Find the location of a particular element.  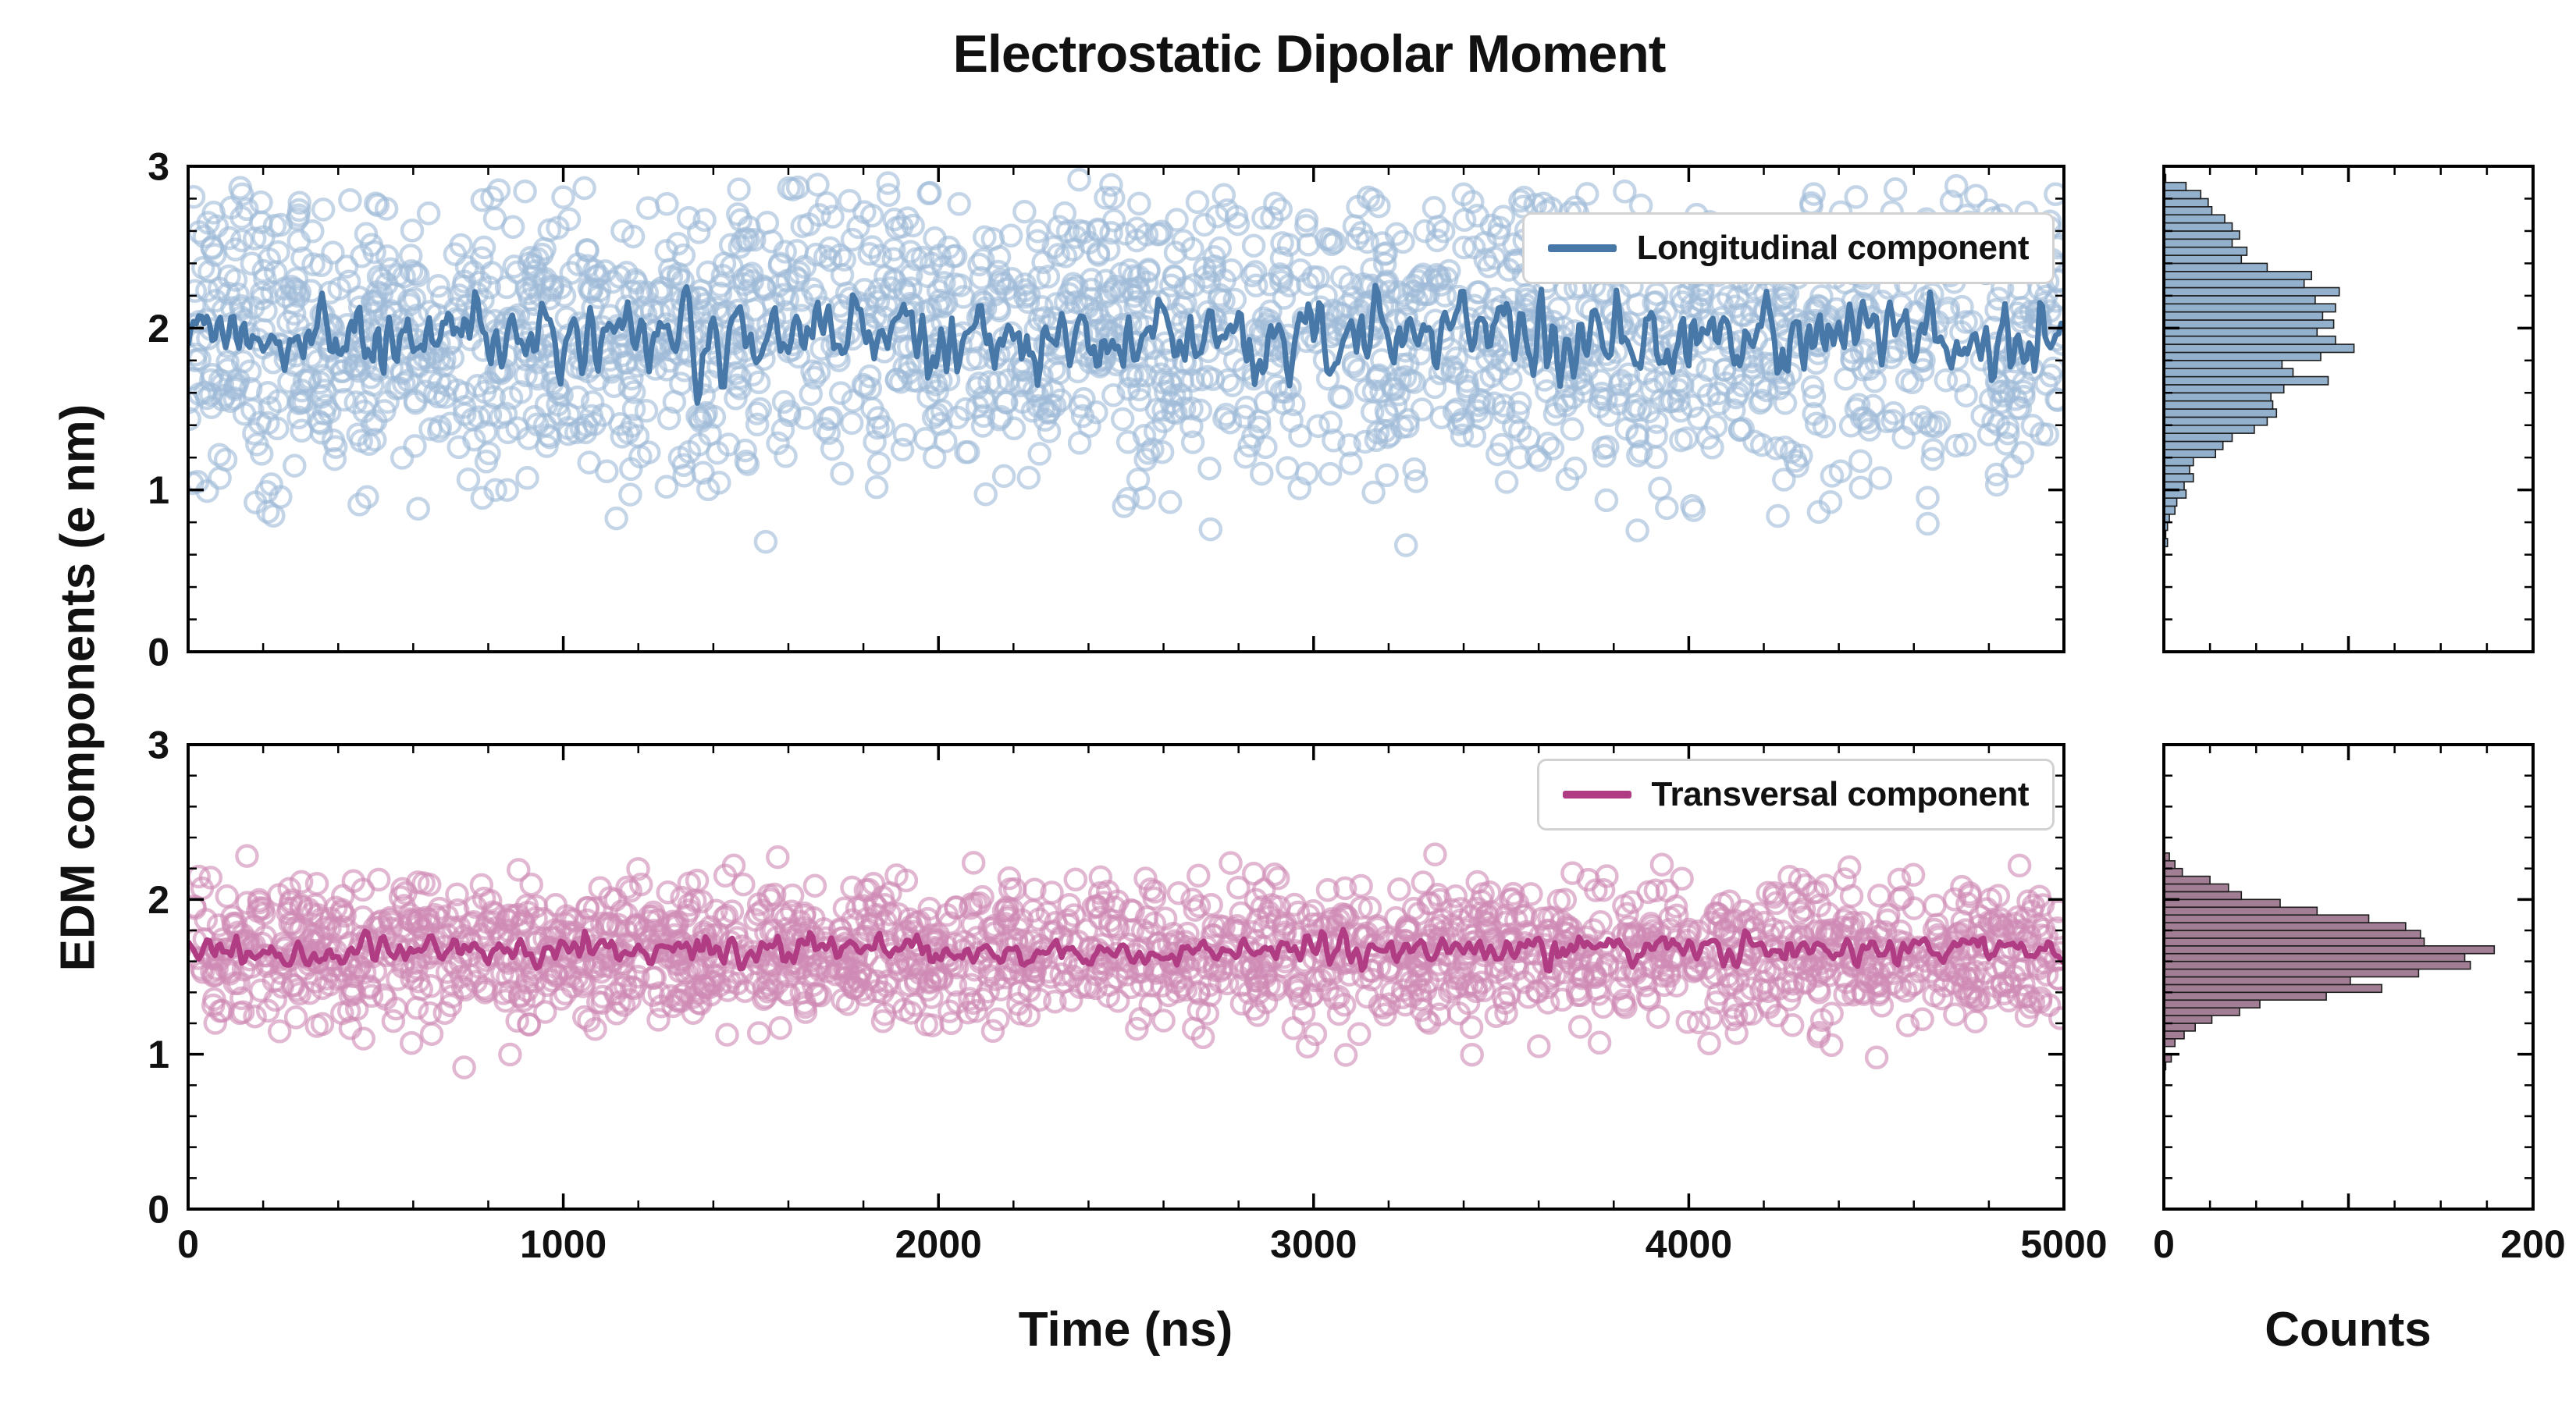

legend-longitudinal: Longitudinal component is located at coordinates (1788, 248).